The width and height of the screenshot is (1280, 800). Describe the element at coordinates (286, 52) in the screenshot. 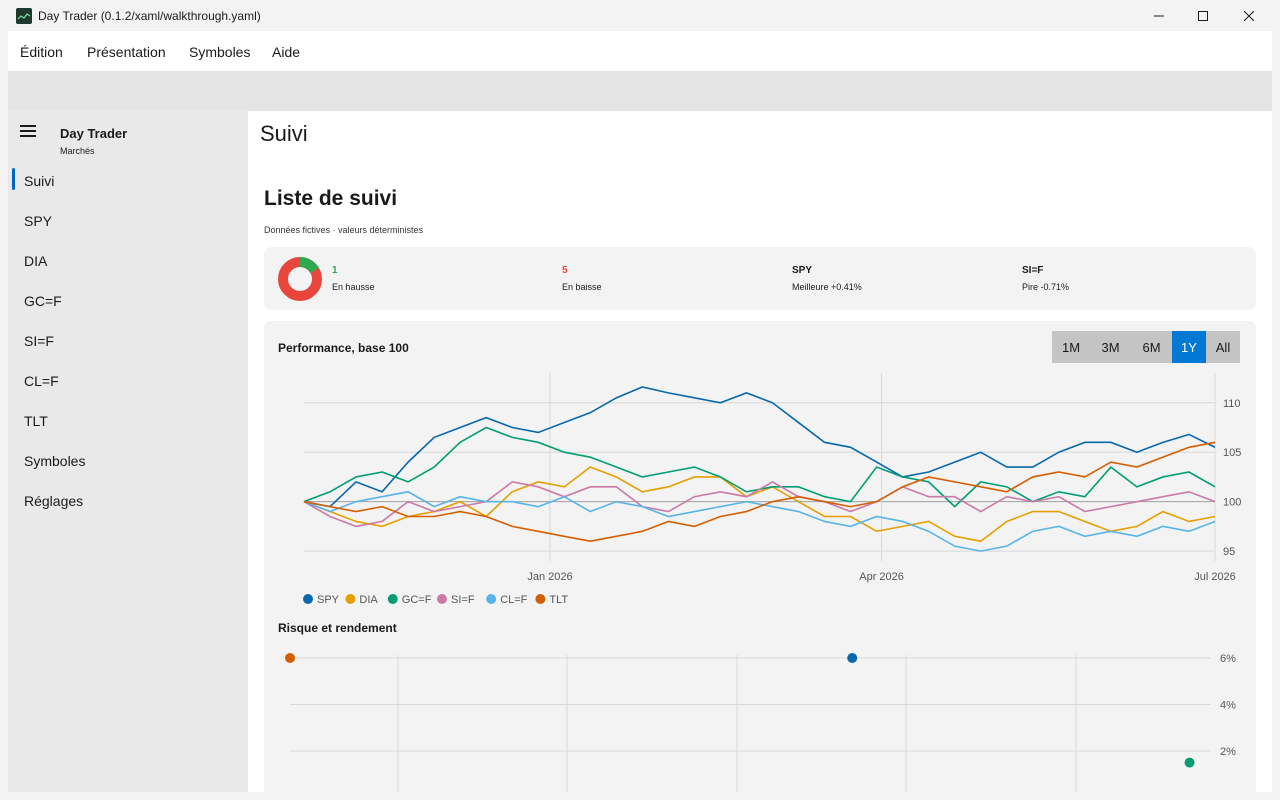

I see `menu-aide: Aide` at that location.